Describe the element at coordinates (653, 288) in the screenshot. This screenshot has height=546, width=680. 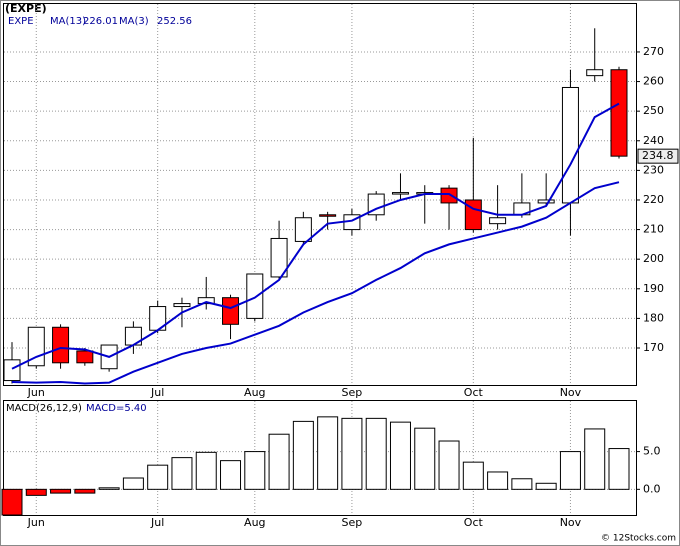
I see `y-tick-label: 190` at that location.